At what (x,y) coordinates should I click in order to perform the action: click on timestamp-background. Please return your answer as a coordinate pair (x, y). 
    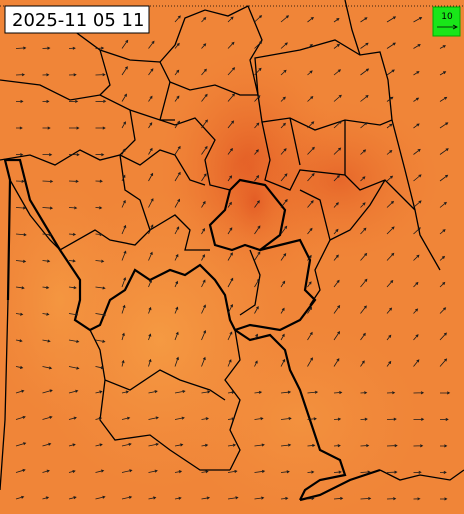
    Looking at the image, I should click on (77, 19).